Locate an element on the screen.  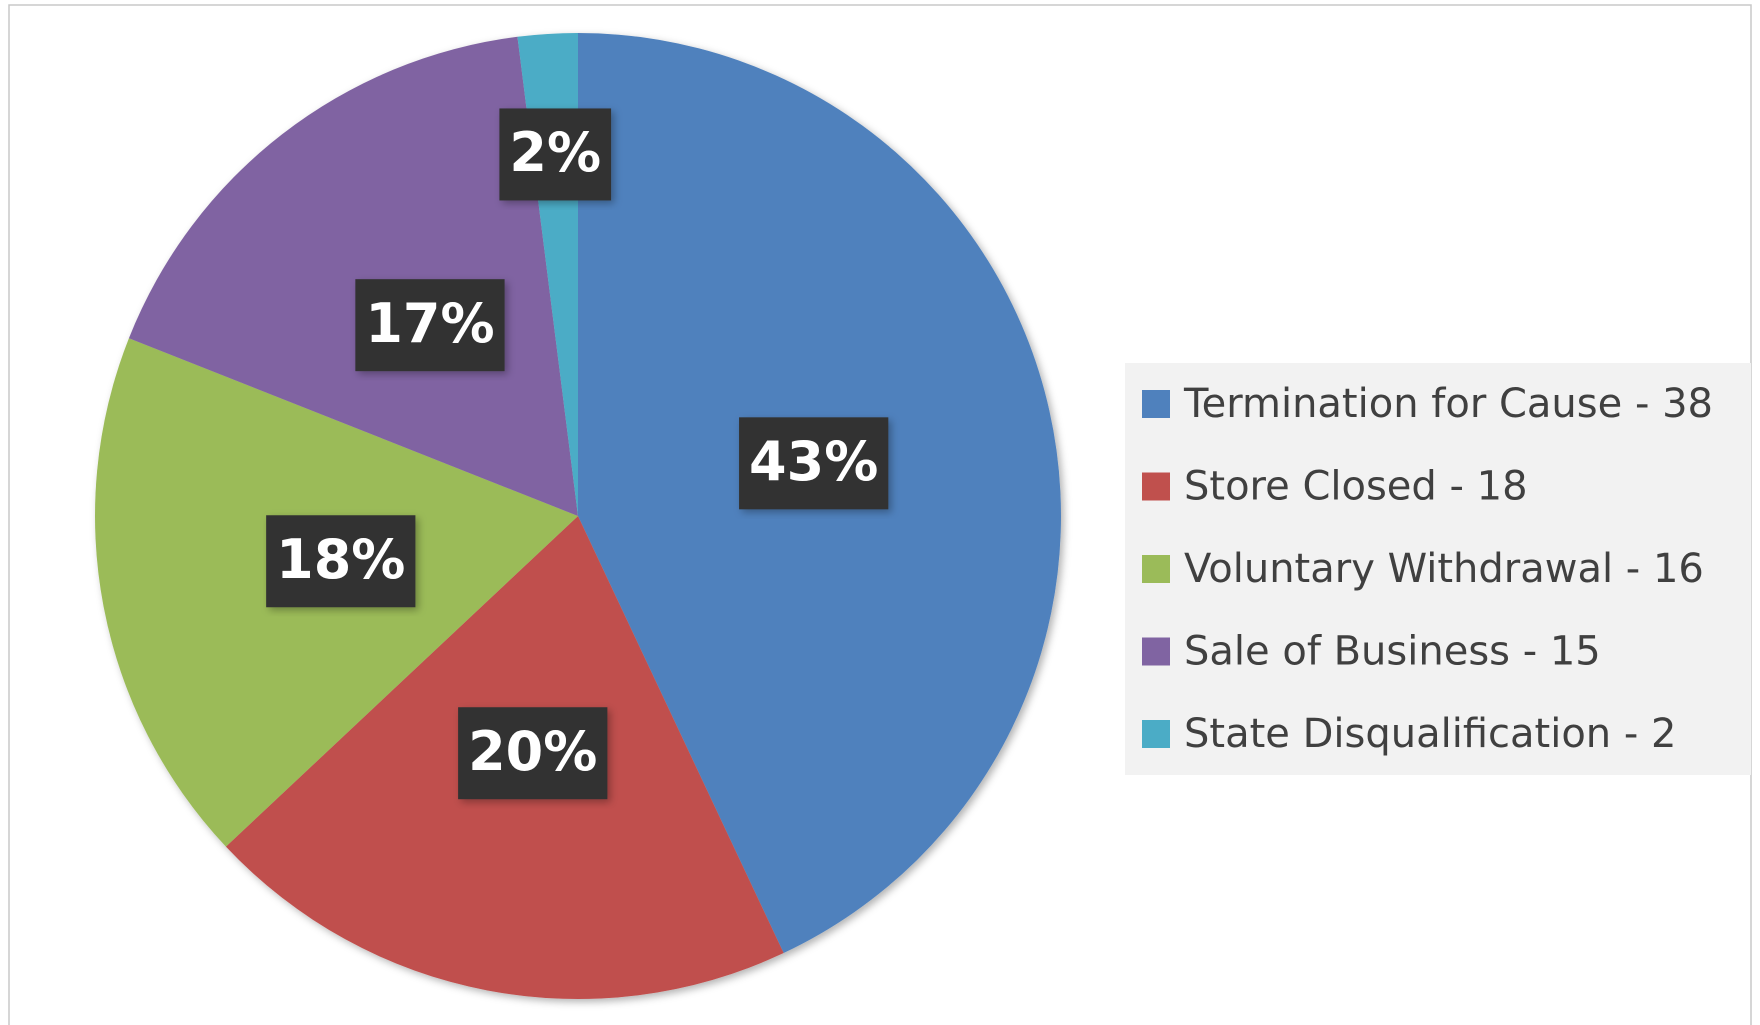
legend-label: Voluntary Withdrawal - 16 is located at coordinates (1444, 569).